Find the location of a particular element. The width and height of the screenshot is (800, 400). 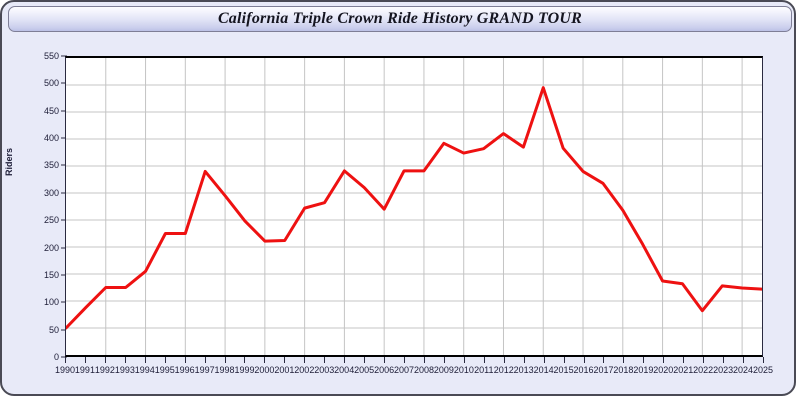

x-tick-label: 1995 is located at coordinates (164, 370).